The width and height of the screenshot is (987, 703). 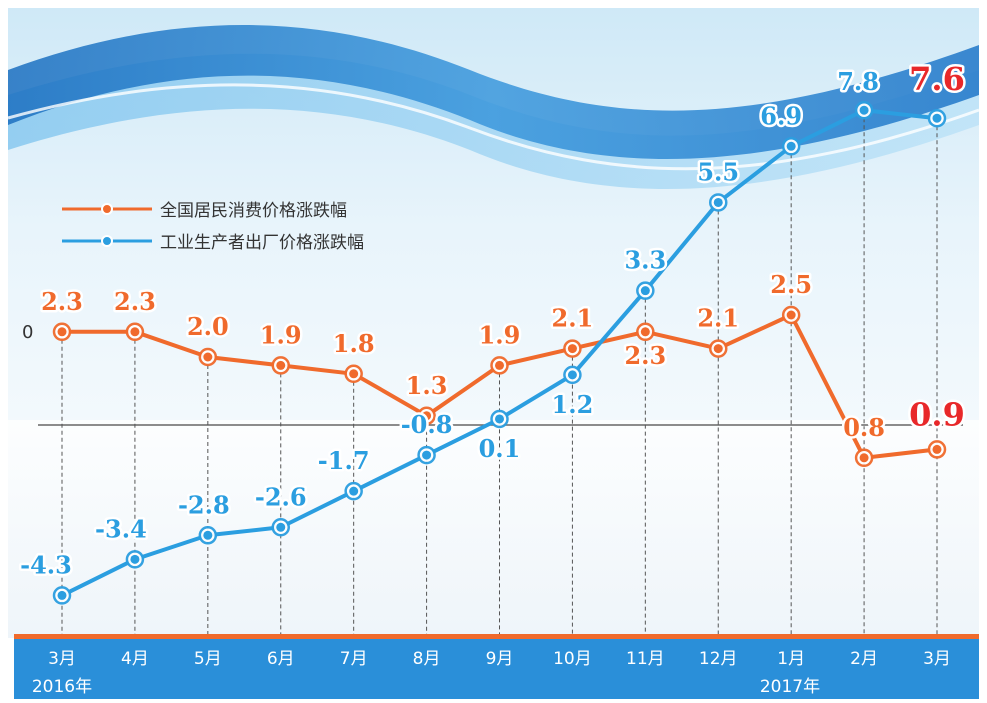 I want to click on legend-item-cpi: 全国居民消费价格涨跌幅, so click(x=204, y=211).